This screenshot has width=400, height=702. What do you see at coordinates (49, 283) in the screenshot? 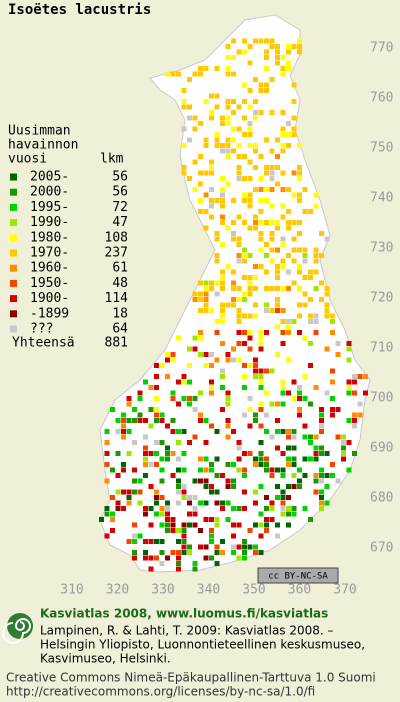
I see `legend-label: 1950-` at bounding box center [49, 283].